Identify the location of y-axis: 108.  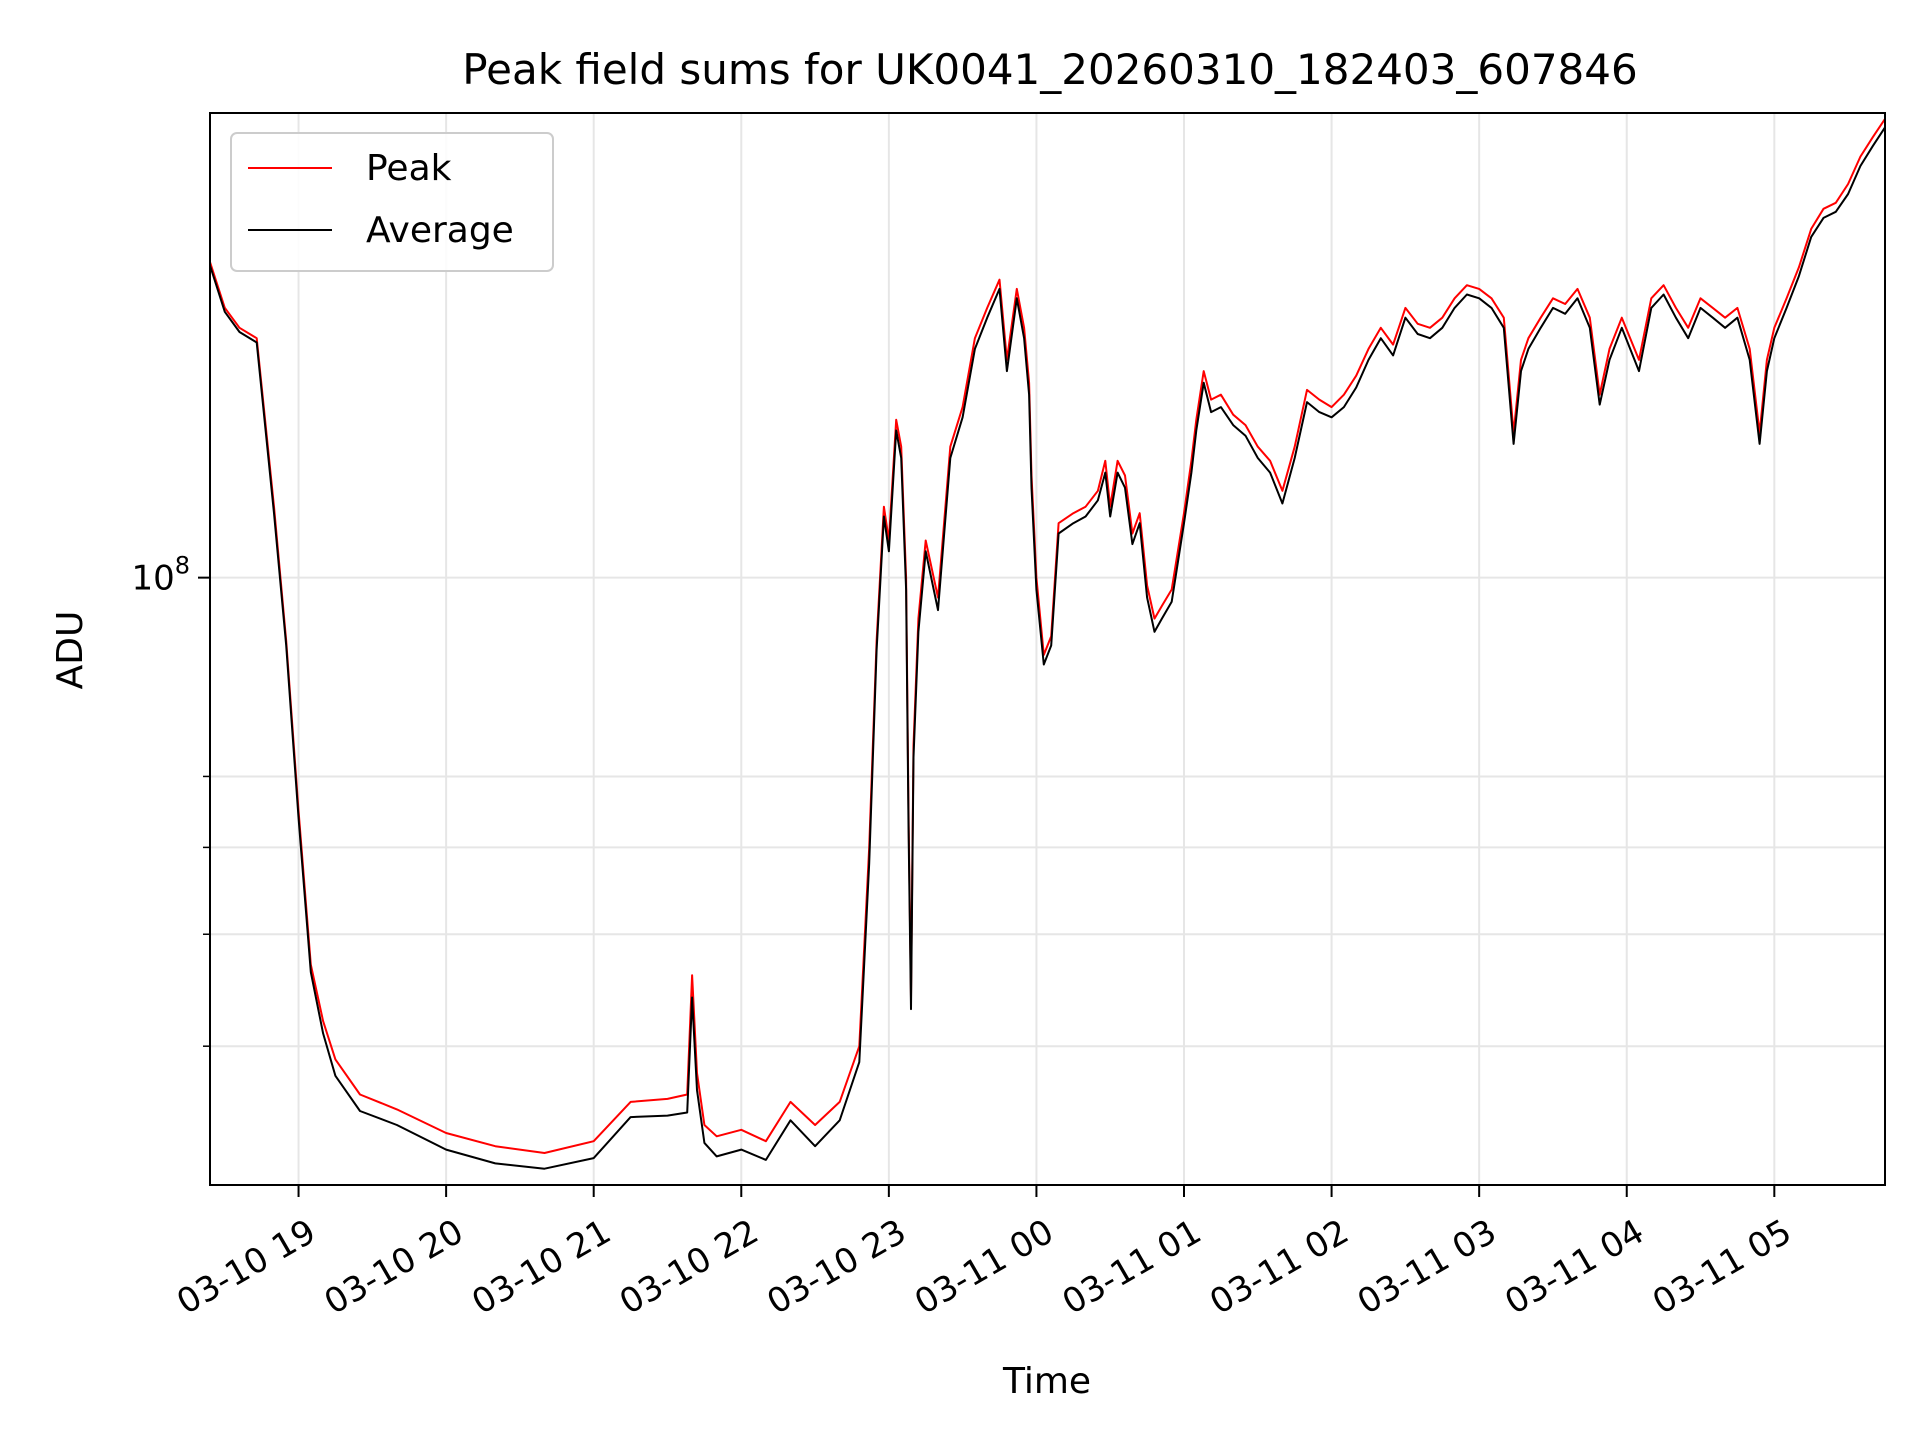
(170, 799).